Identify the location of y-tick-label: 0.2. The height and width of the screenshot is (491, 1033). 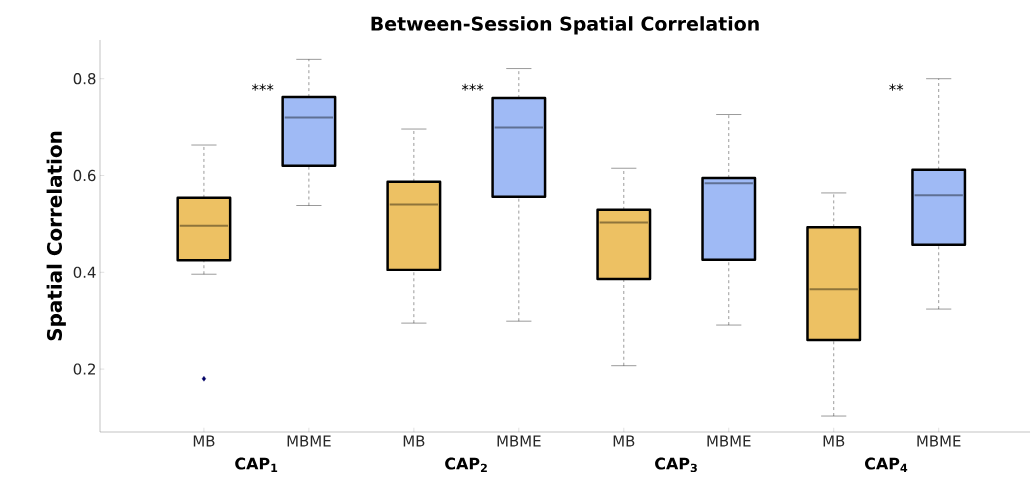
(84, 369).